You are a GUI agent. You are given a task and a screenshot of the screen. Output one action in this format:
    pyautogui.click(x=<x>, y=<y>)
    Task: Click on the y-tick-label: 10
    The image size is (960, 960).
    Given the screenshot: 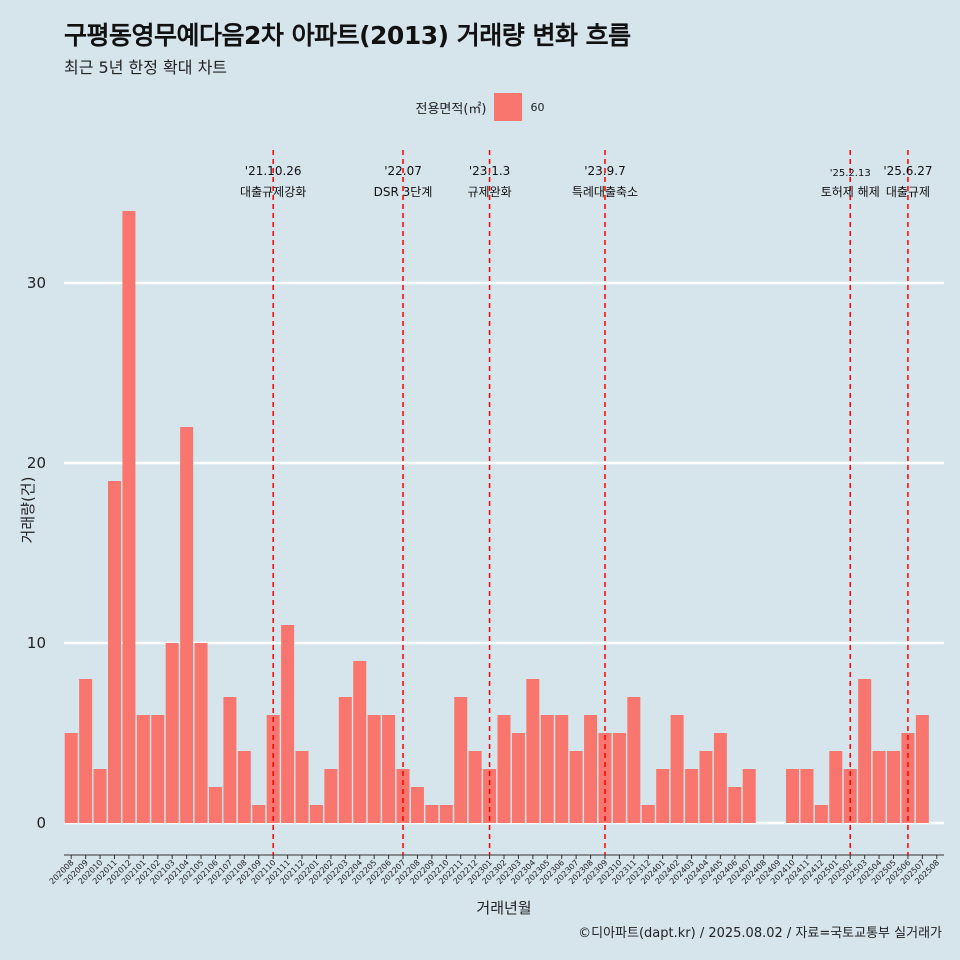 What is the action you would take?
    pyautogui.click(x=36, y=643)
    